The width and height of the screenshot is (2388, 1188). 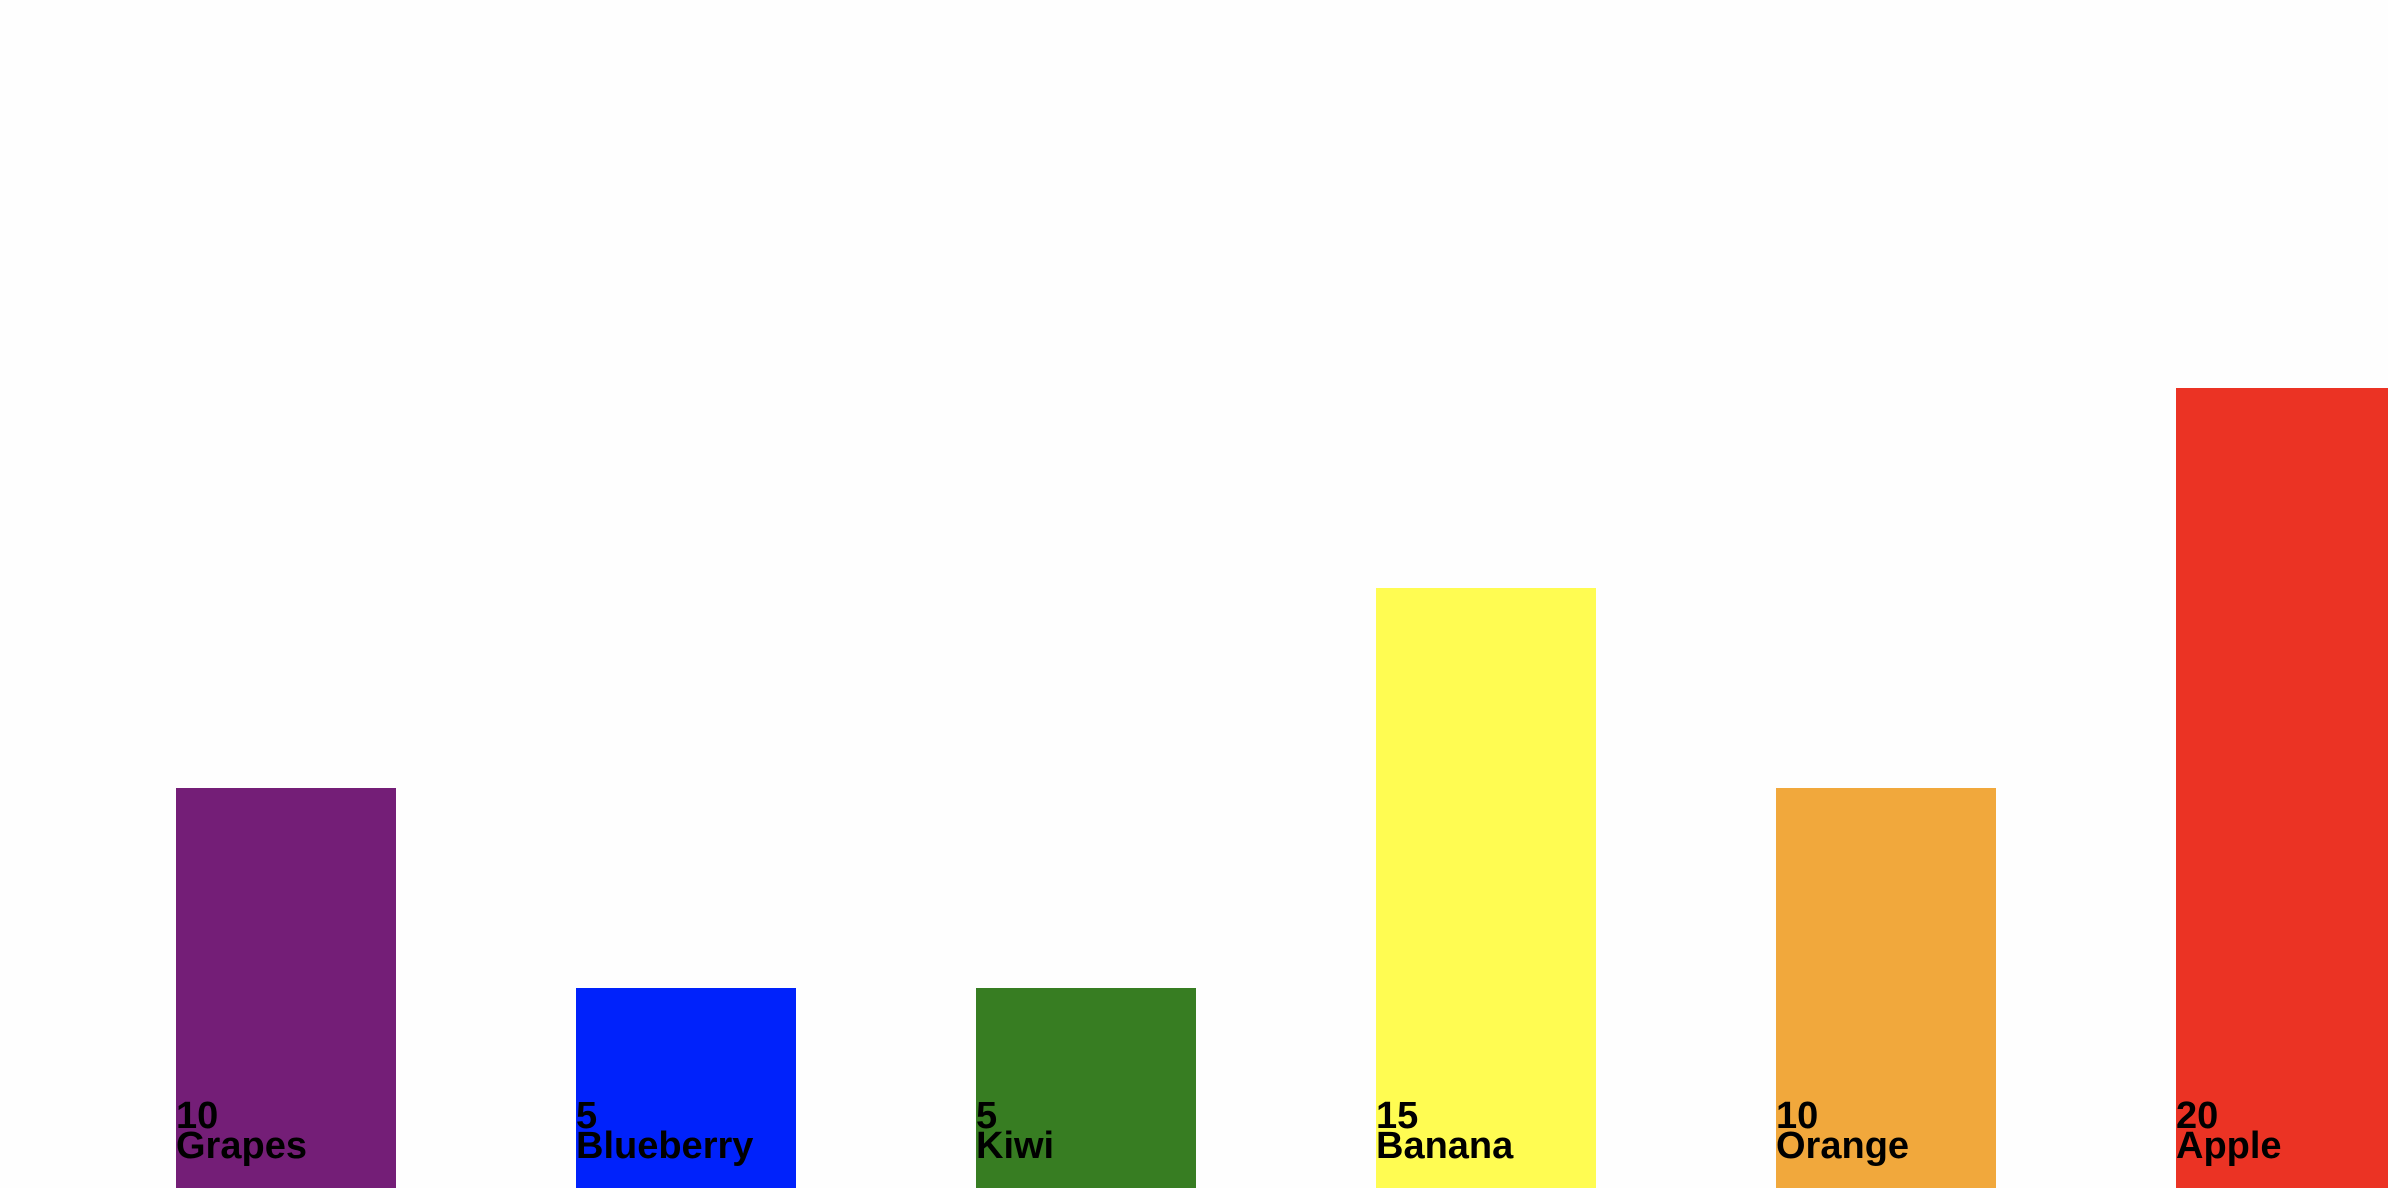 I want to click on bar-category-label-kiwi: Kiwi, so click(x=1015, y=1146).